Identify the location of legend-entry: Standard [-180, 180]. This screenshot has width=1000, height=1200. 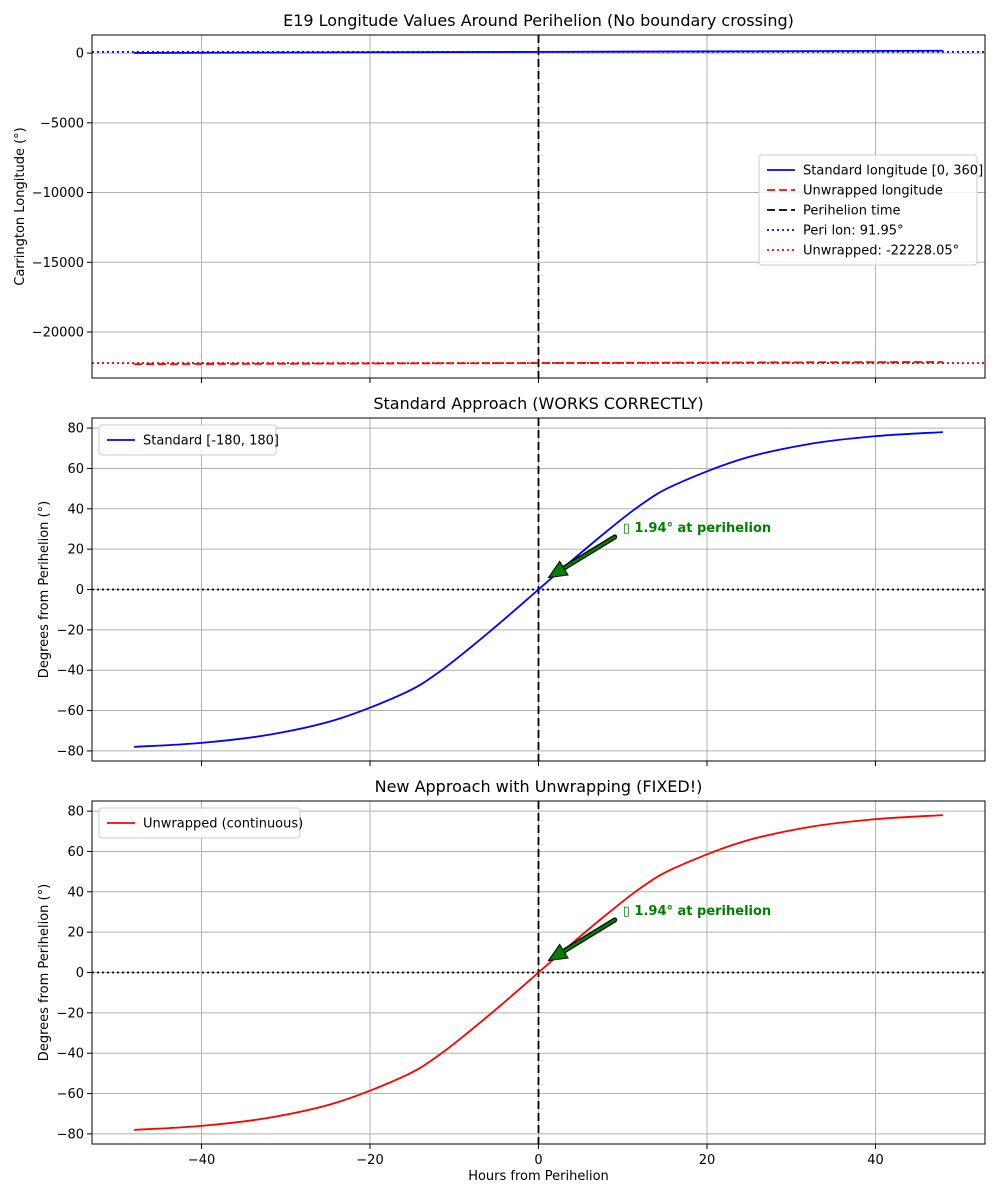
(211, 441).